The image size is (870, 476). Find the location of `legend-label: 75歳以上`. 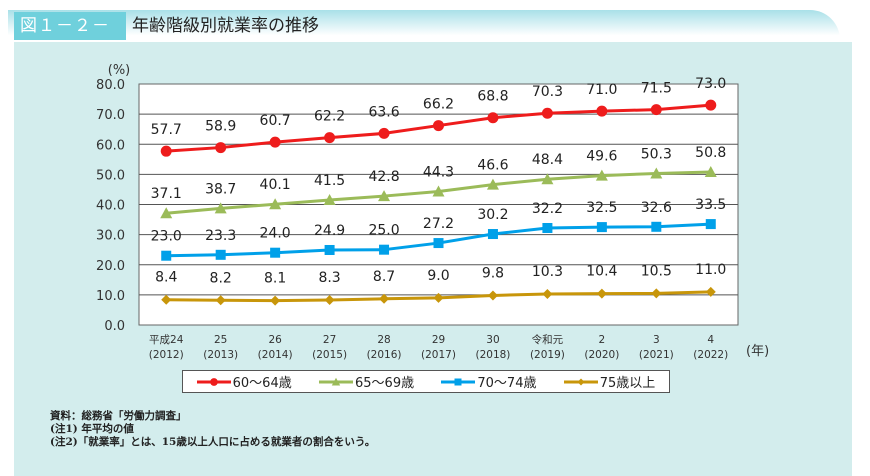

legend-label: 75歳以上 is located at coordinates (627, 383).